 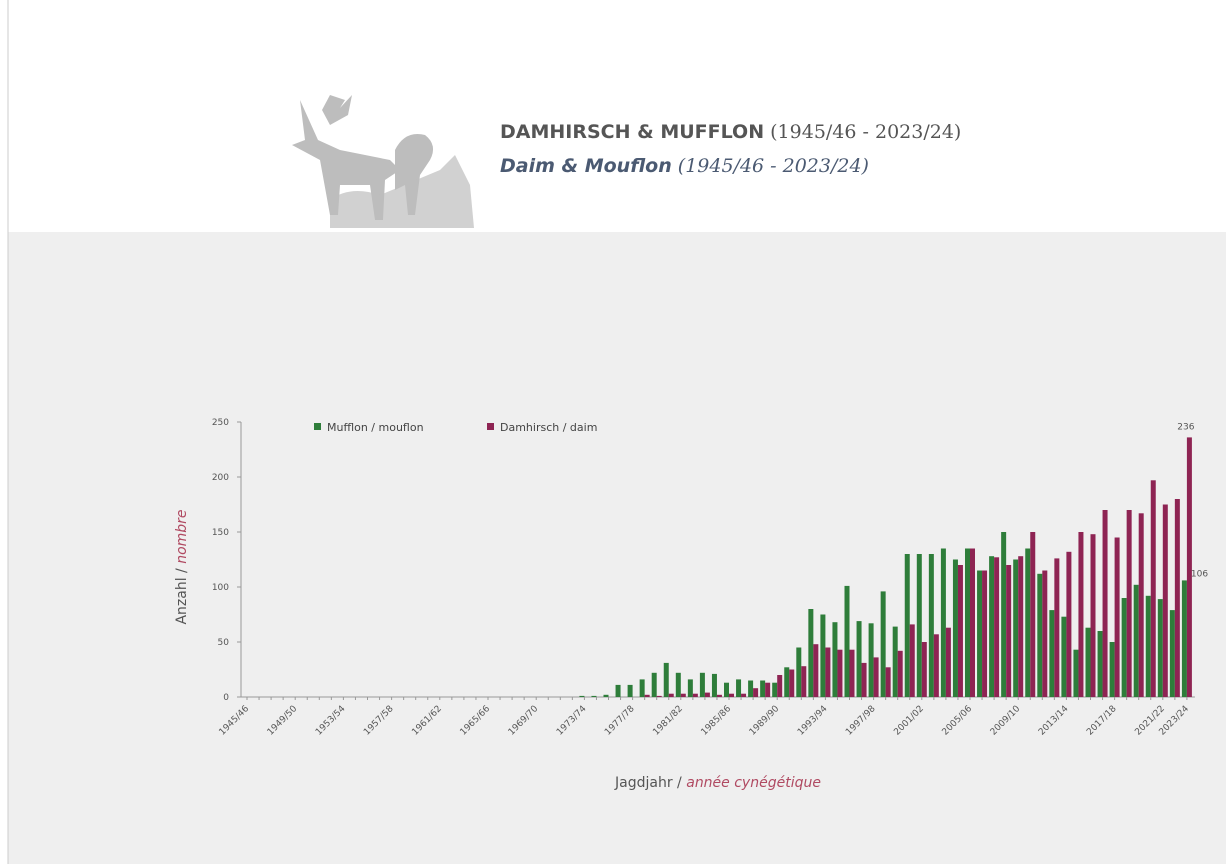 What do you see at coordinates (1185, 427) in the screenshot?
I see `value-label: 236` at bounding box center [1185, 427].